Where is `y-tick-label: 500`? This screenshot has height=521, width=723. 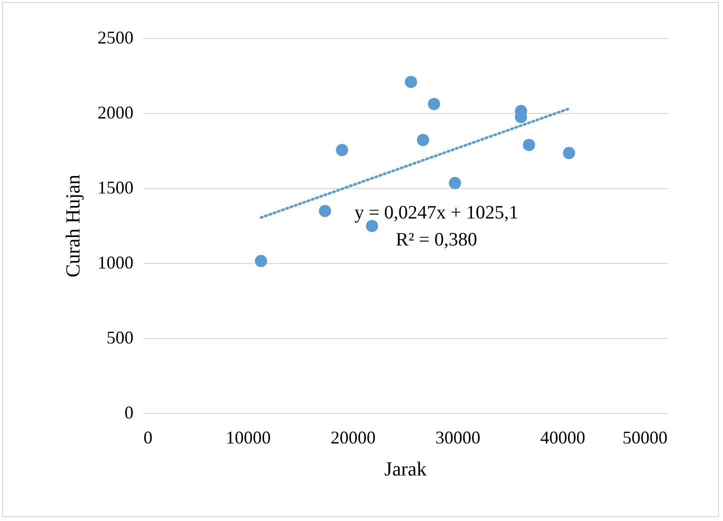 y-tick-label: 500 is located at coordinates (120, 338).